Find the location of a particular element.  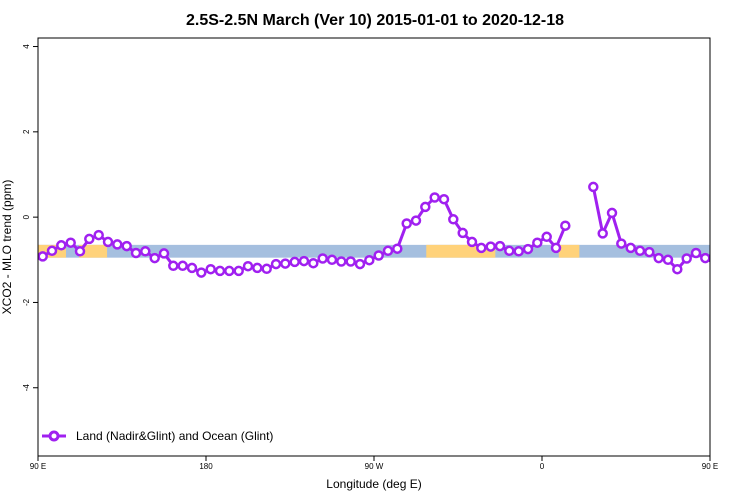

y-tick-label: -4 is located at coordinates (26, 388).